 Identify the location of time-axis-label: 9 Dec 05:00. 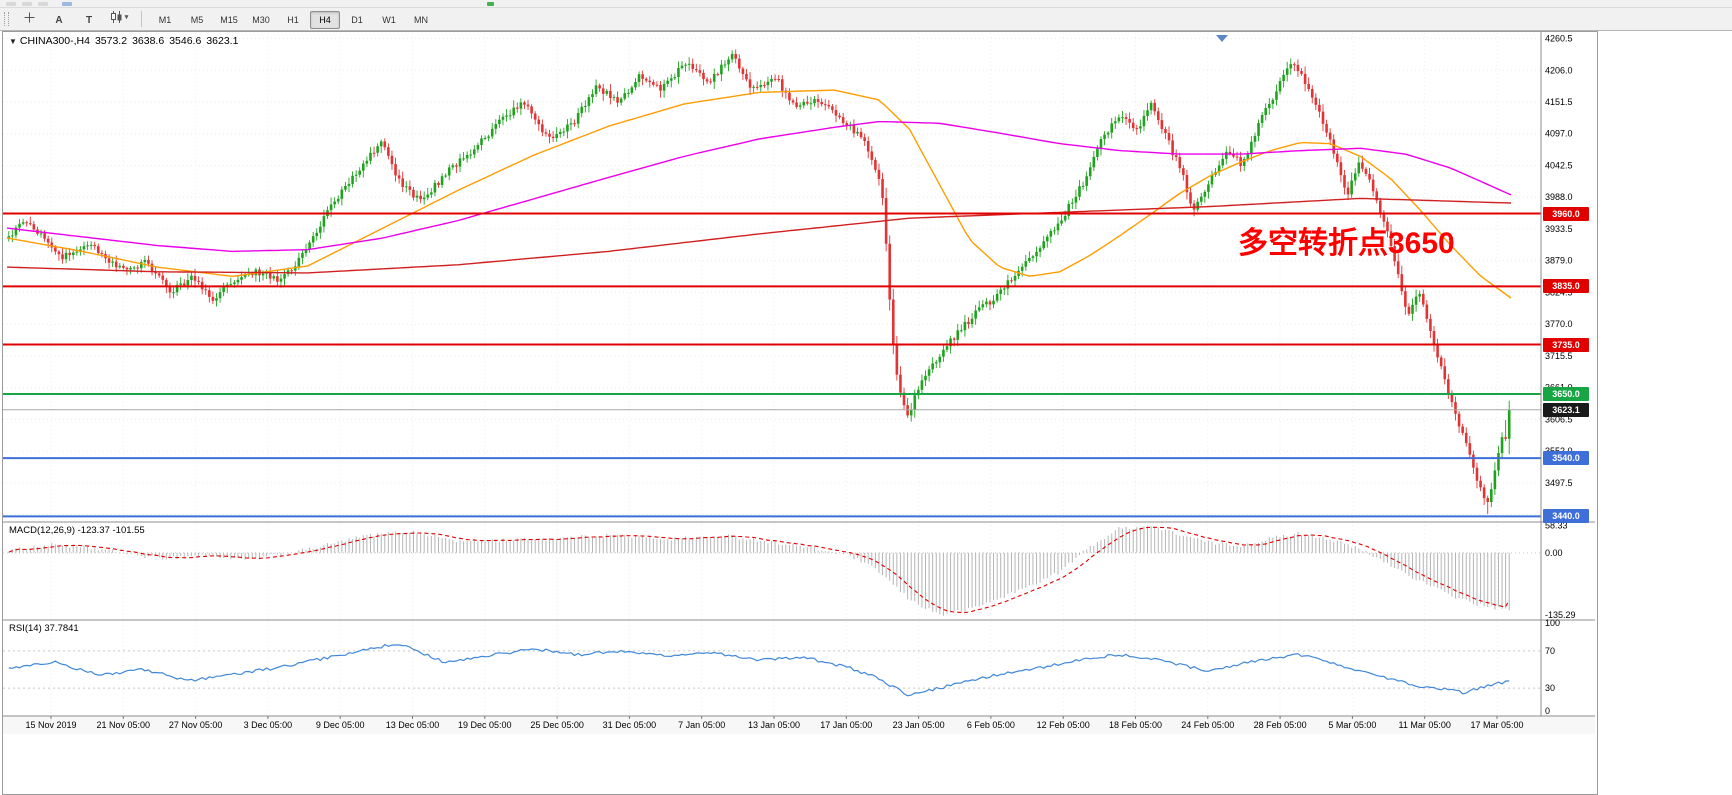
(340, 725).